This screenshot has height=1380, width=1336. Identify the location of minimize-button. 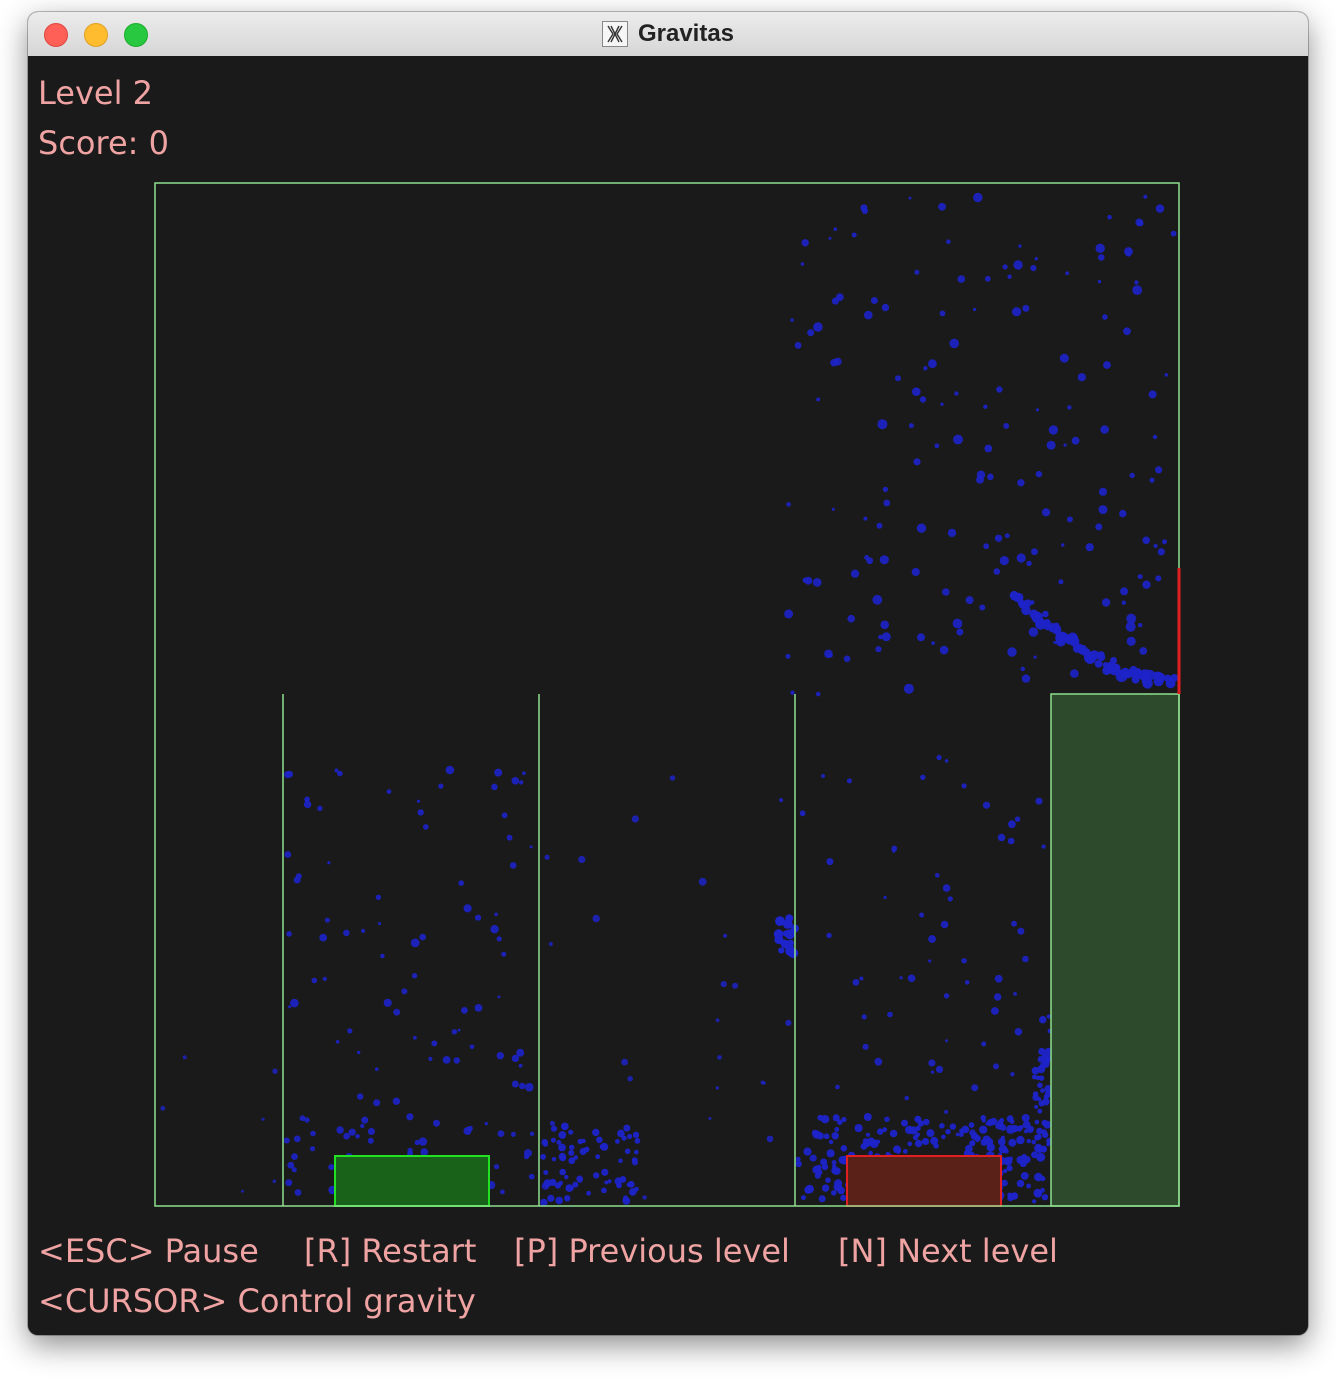
(96, 35).